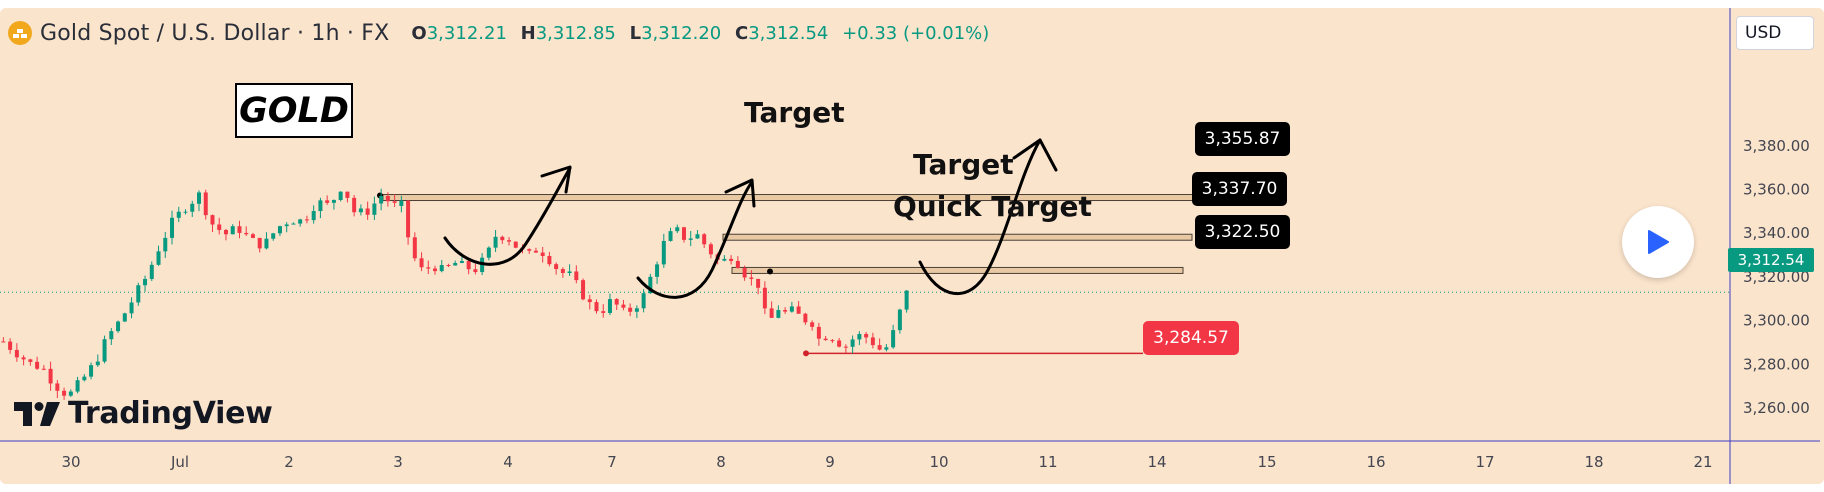  What do you see at coordinates (508, 462) in the screenshot?
I see `time-tick-label: 4` at bounding box center [508, 462].